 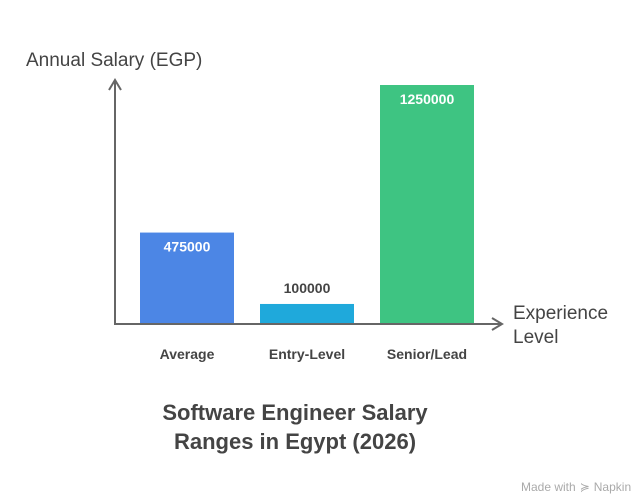 I want to click on napkin-logo-icon: ≽, so click(x=584, y=487).